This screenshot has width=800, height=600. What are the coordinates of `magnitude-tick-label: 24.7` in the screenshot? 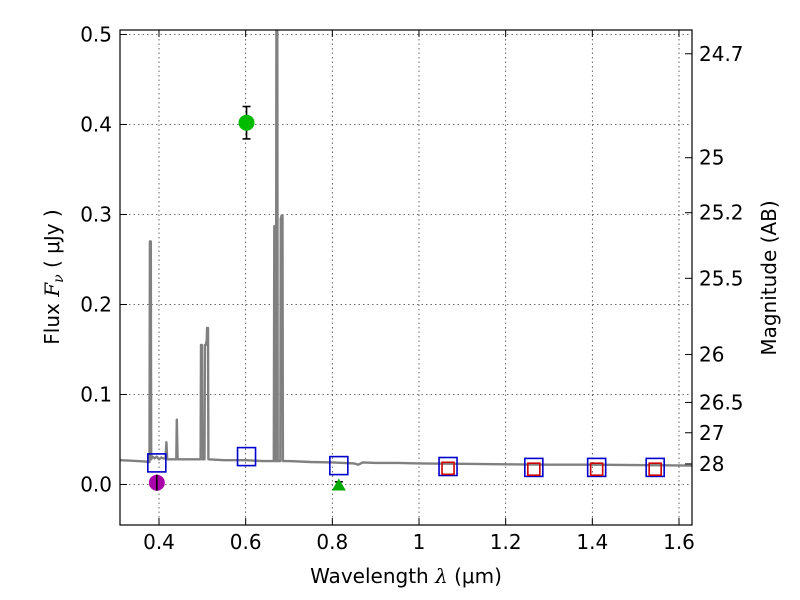 It's located at (721, 54).